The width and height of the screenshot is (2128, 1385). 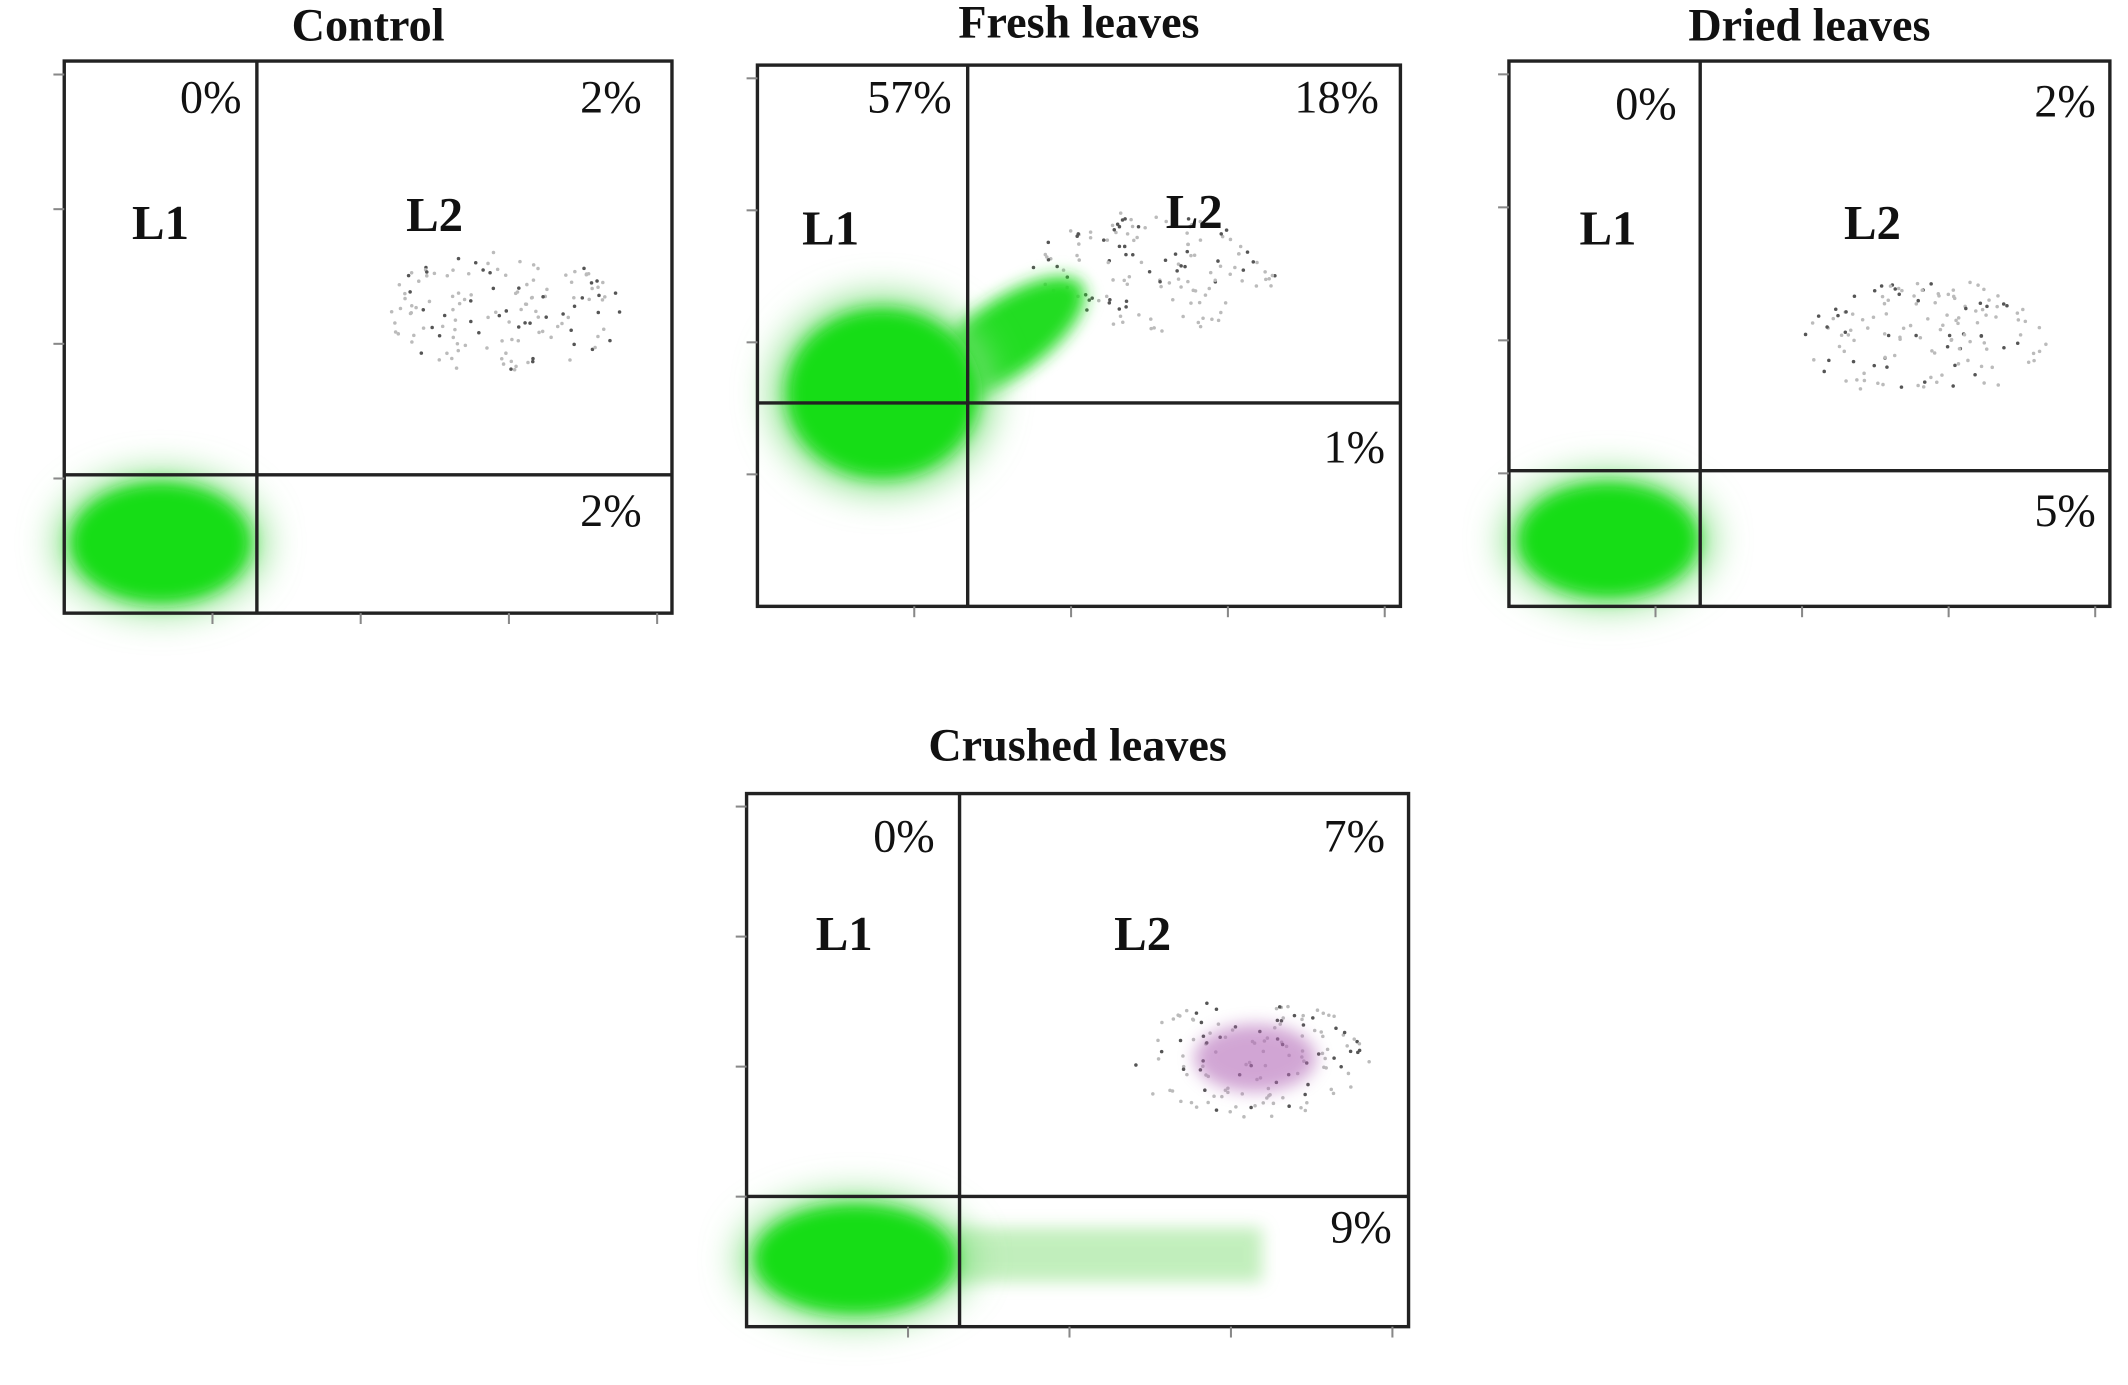 I want to click on event-blob, so click(x=882, y=393).